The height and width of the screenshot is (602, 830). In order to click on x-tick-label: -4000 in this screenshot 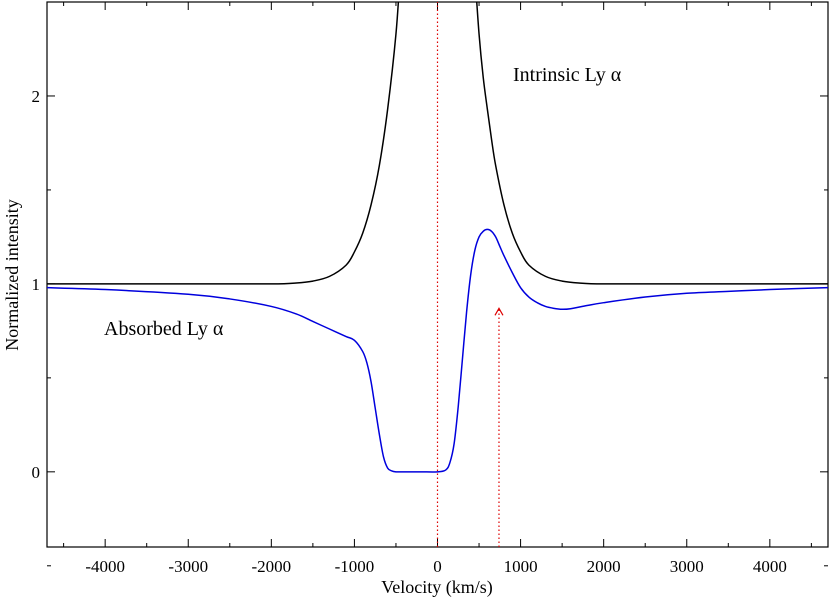, I will do `click(105, 566)`.